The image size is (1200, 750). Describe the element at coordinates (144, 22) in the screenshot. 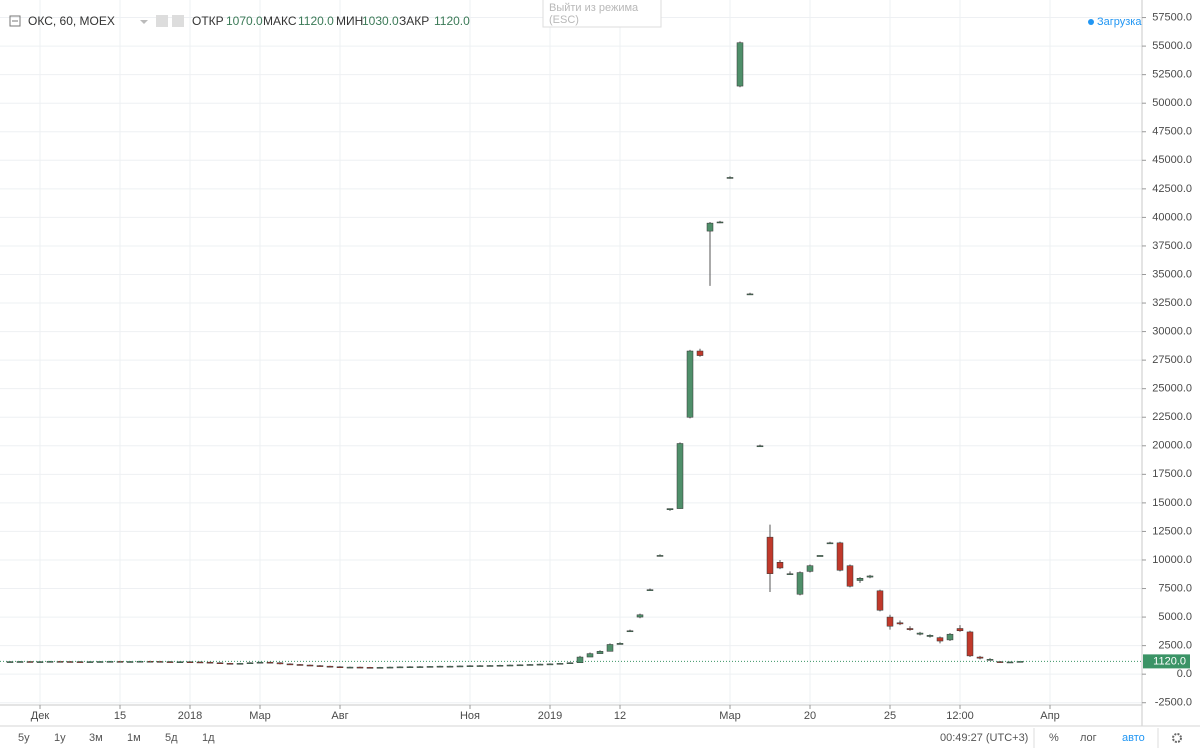

I see `dropdown-icon` at that location.